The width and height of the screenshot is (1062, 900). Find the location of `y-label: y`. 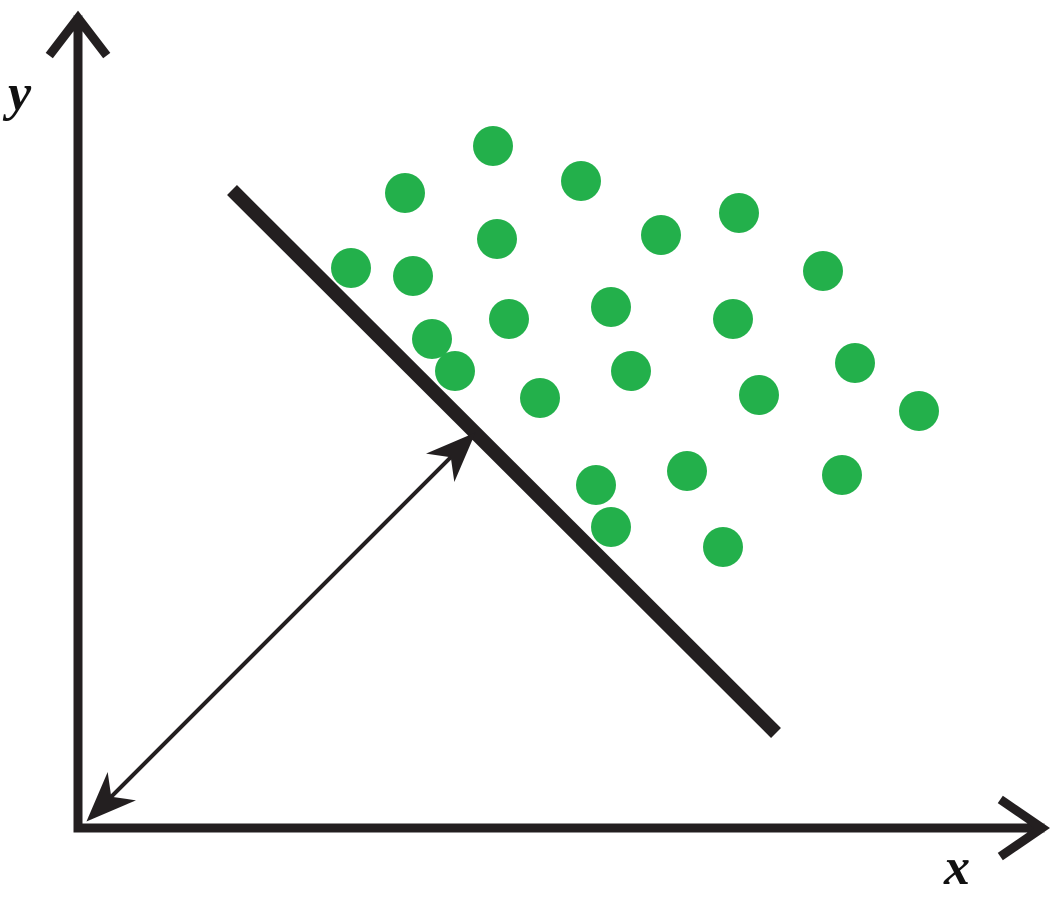

y-label: y is located at coordinates (17, 93).